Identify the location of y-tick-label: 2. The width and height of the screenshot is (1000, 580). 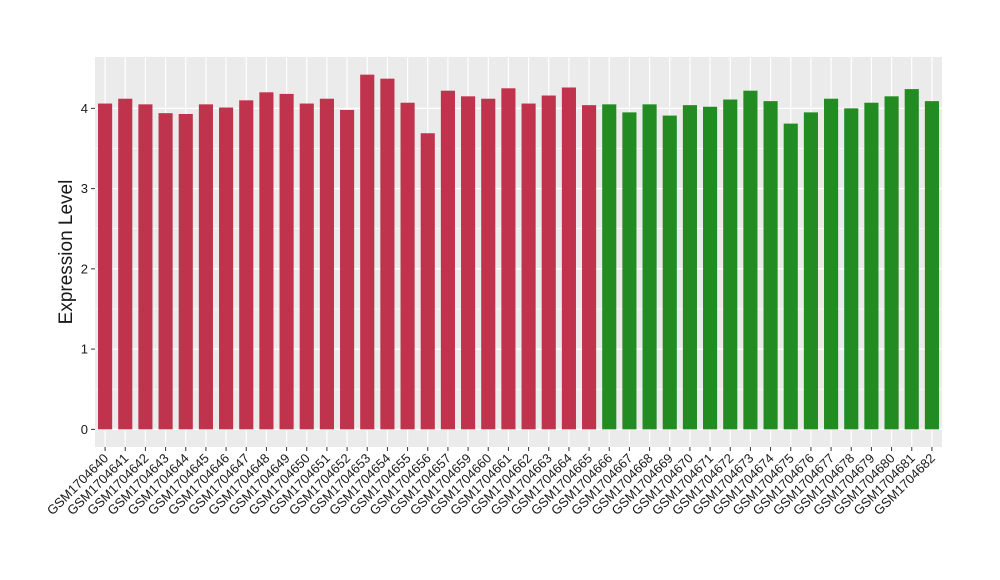
(84, 268).